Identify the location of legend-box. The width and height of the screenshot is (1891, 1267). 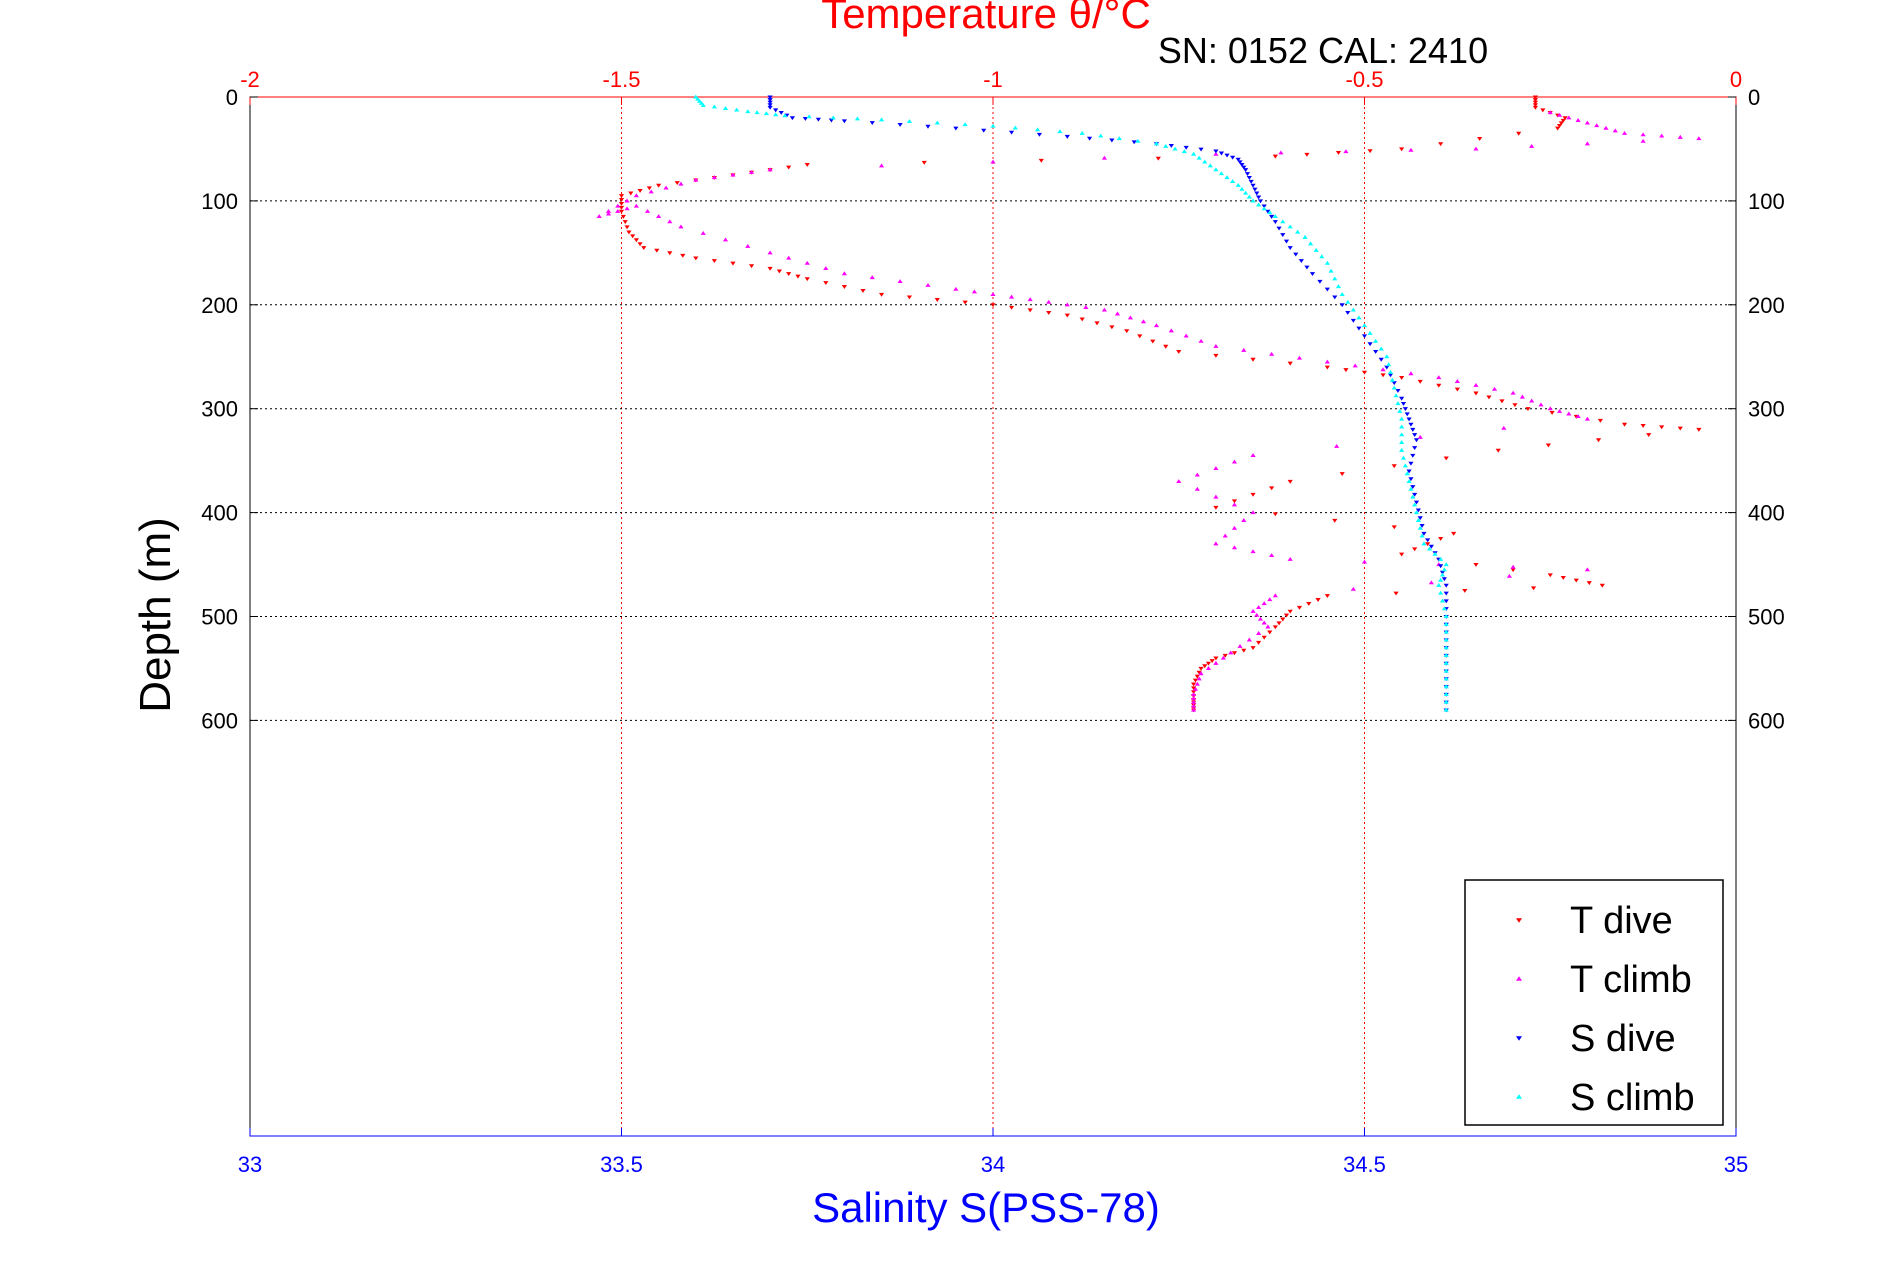
(1594, 1002).